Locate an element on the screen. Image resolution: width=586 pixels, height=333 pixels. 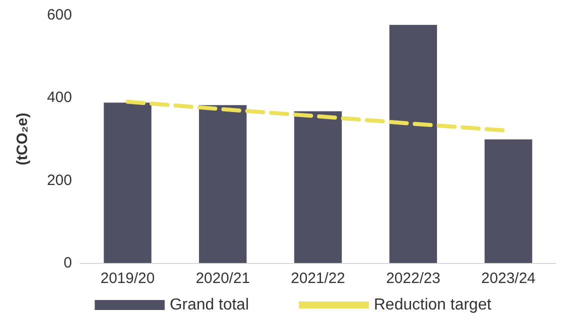
x-tick-label: 2020/21 is located at coordinates (223, 278).